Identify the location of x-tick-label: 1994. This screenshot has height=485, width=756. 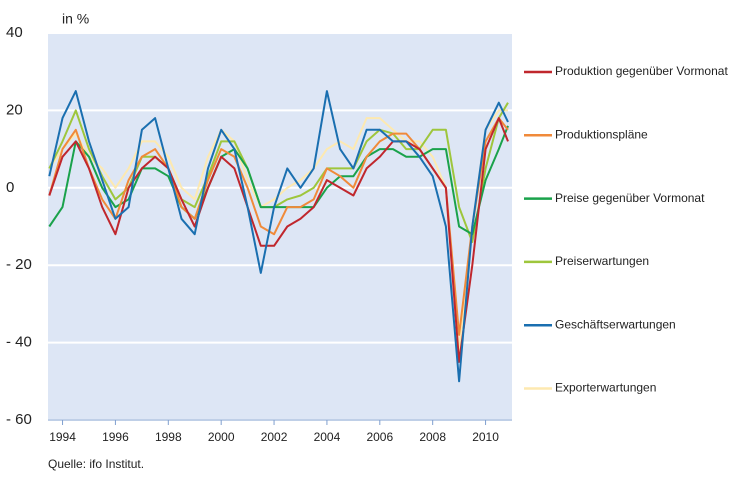
(62, 437).